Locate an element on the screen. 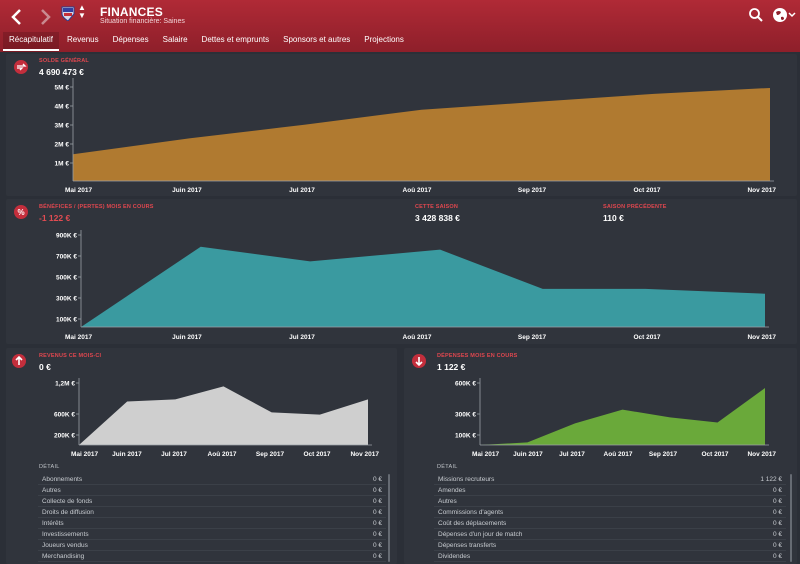 This screenshot has height=564, width=800. tab-2: Dépenses is located at coordinates (130, 39).